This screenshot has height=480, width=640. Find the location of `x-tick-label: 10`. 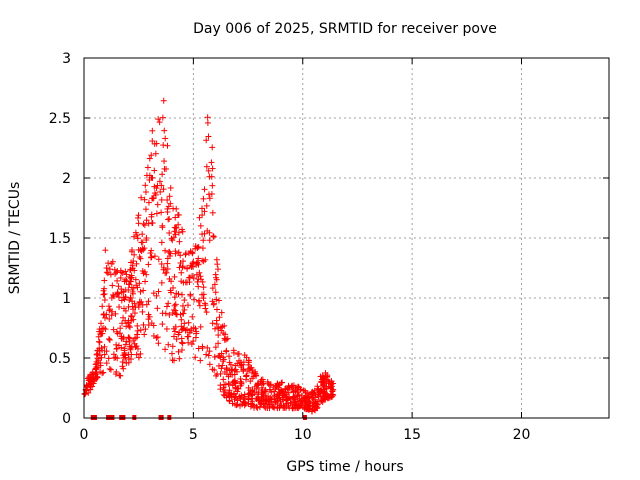

x-tick-label: 10 is located at coordinates (303, 435).